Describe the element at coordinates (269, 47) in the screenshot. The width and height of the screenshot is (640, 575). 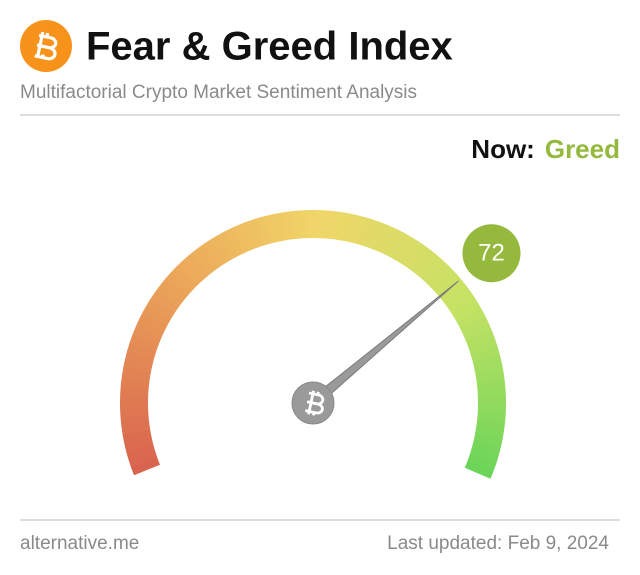
I see `title: Fear & Greed Index` at that location.